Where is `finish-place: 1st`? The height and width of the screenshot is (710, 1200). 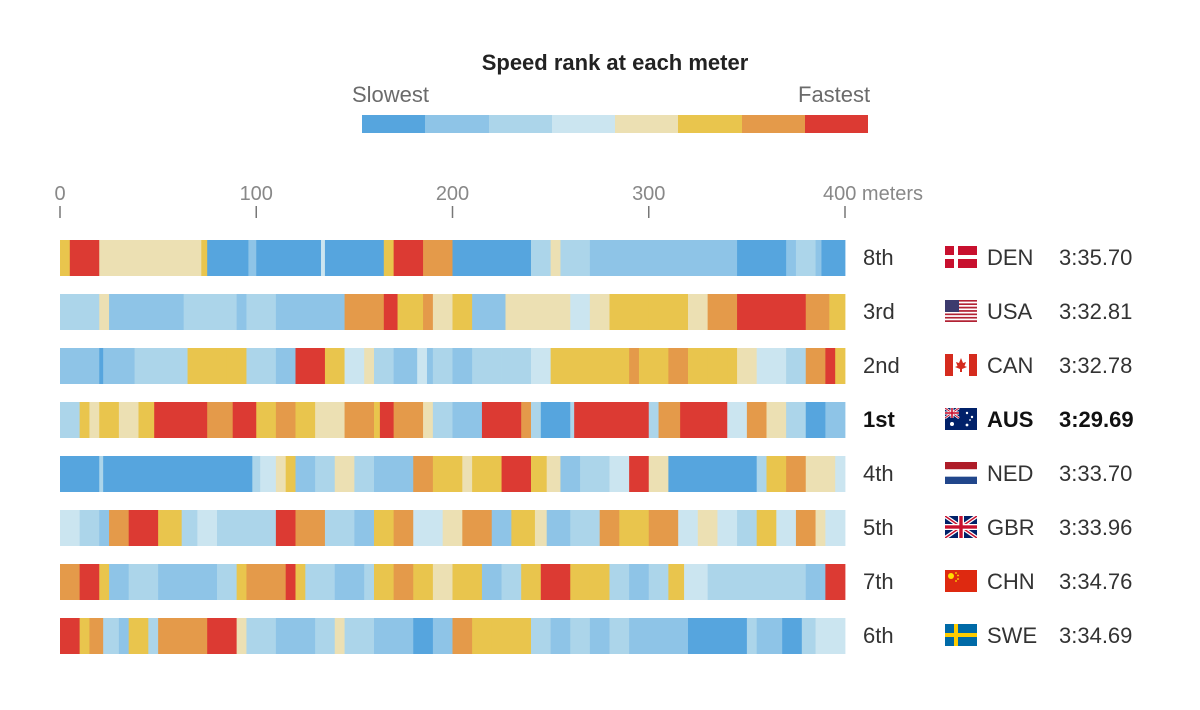 finish-place: 1st is located at coordinates (879, 419).